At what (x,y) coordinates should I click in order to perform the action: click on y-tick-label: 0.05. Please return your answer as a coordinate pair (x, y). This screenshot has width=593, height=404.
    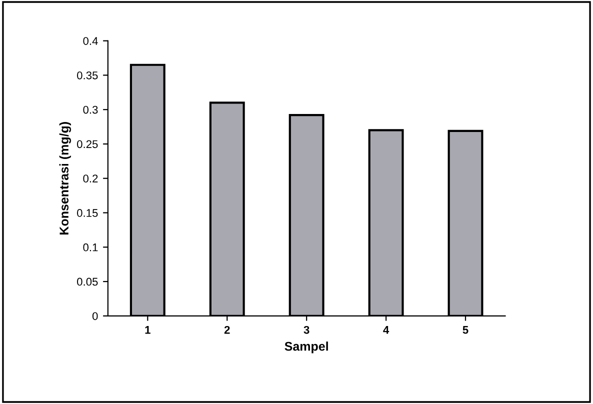
    Looking at the image, I should click on (87, 282).